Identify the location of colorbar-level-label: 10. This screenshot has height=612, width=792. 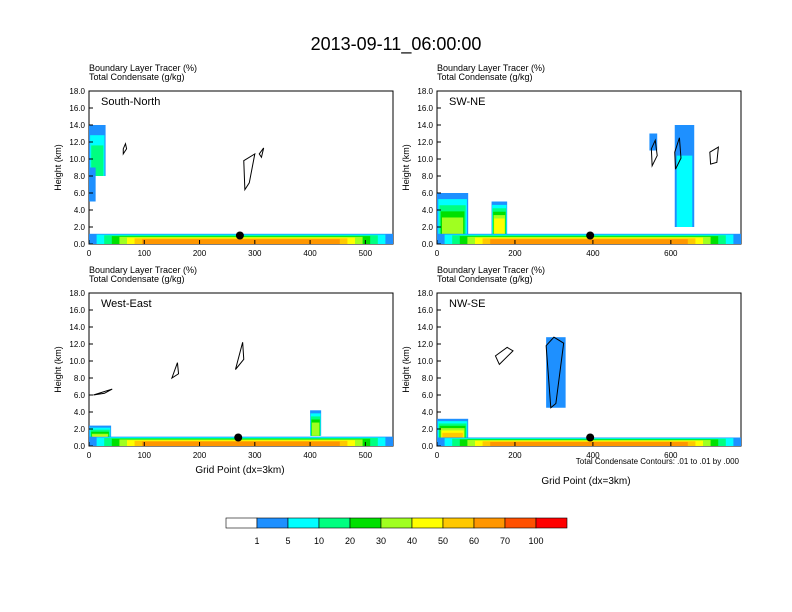
(319, 541).